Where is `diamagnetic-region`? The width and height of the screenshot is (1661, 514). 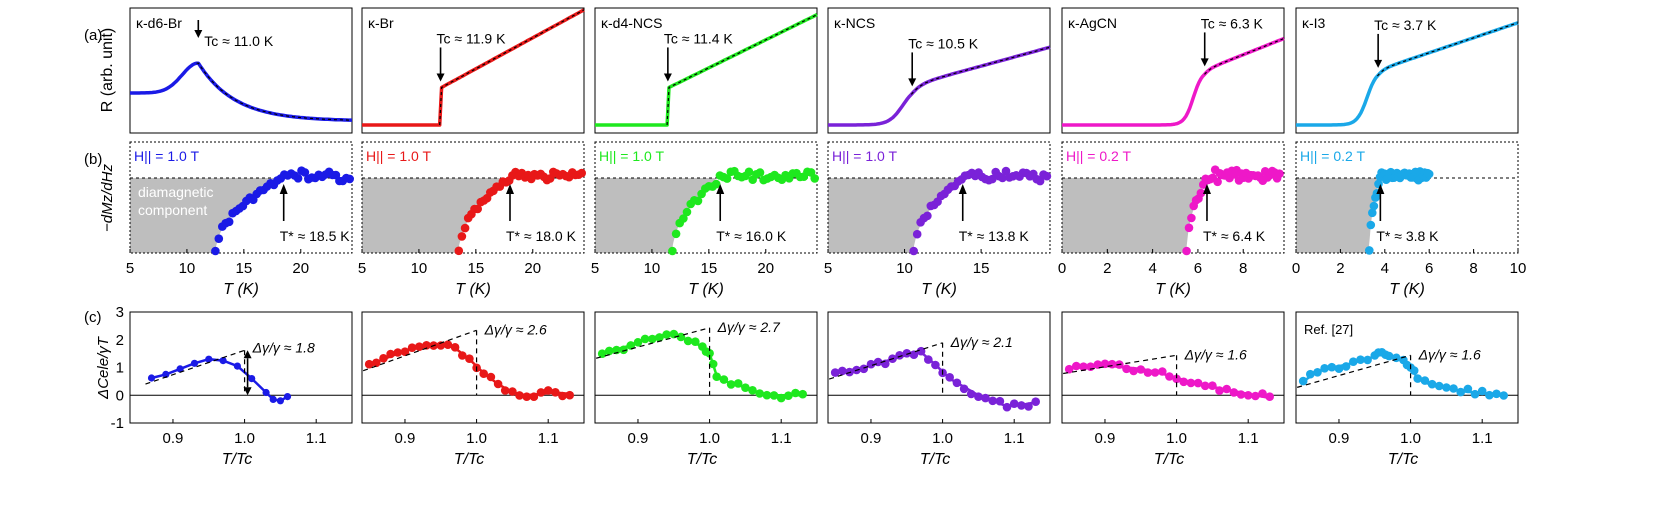 diamagnetic-region is located at coordinates (1338, 215).